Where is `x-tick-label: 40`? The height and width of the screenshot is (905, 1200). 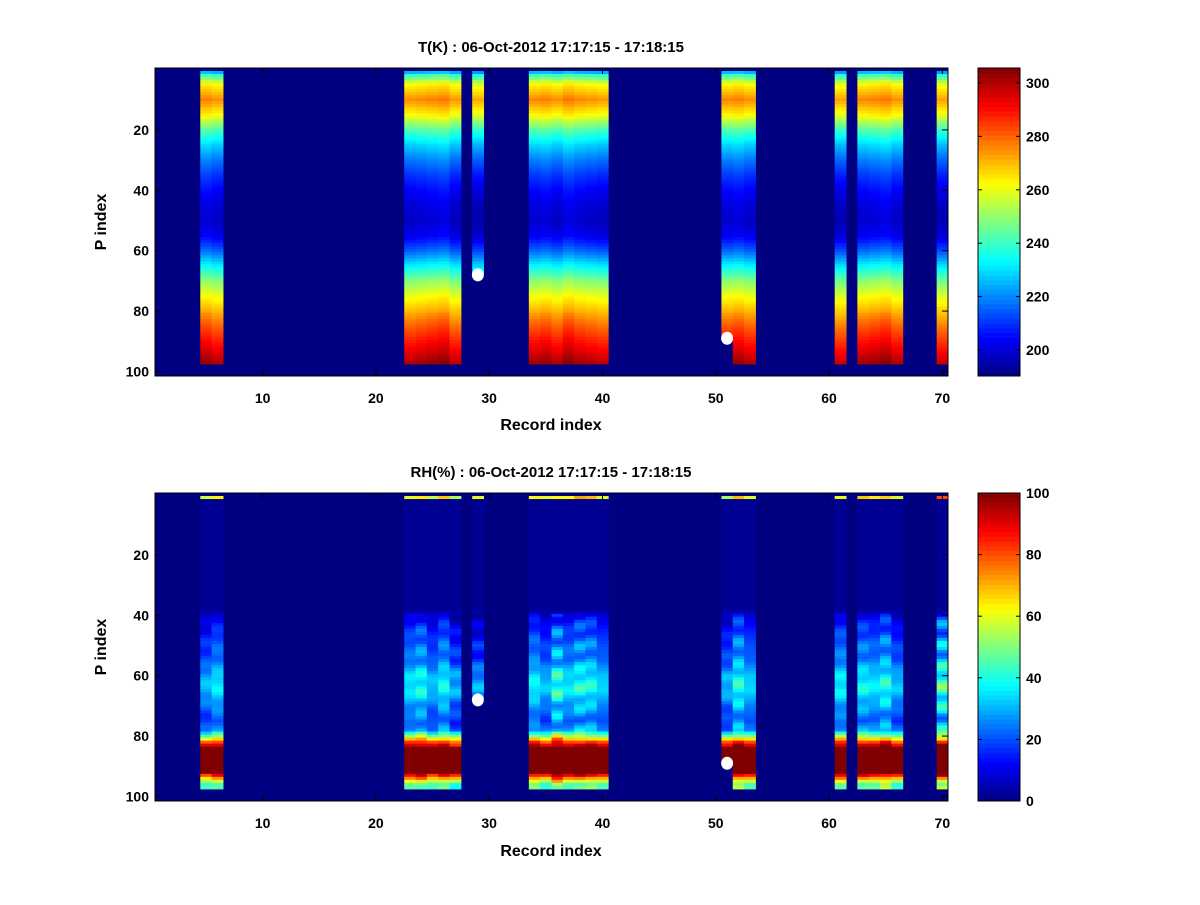
x-tick-label: 40 is located at coordinates (603, 398).